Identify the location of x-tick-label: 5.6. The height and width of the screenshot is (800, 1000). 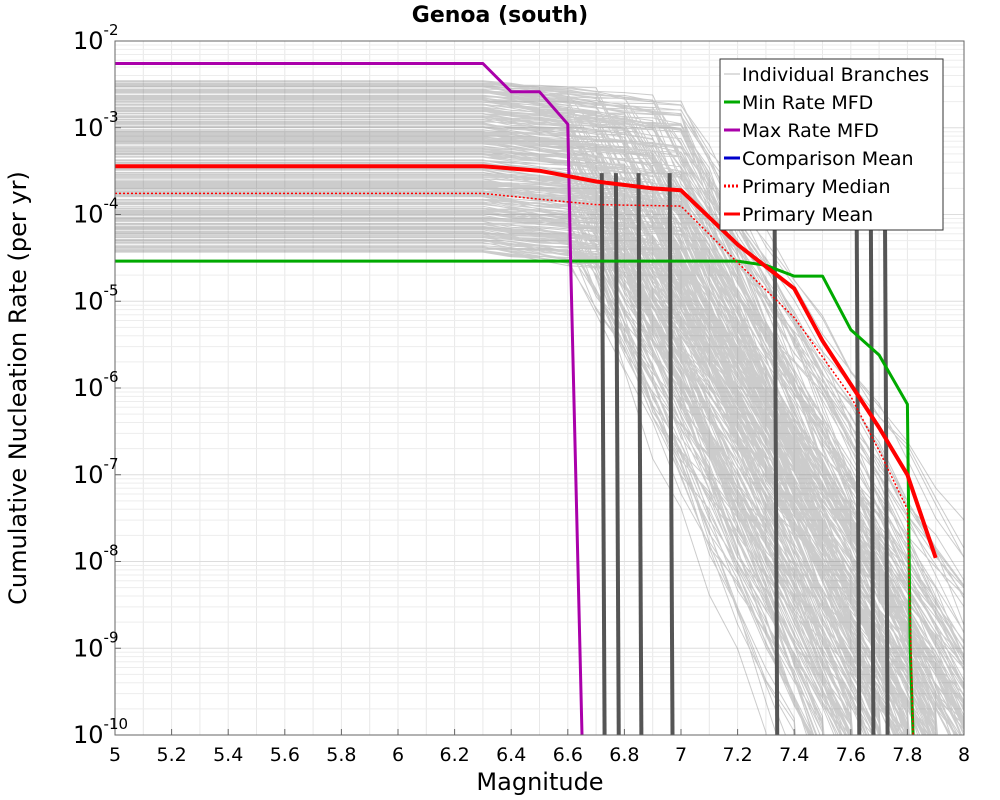
(285, 755).